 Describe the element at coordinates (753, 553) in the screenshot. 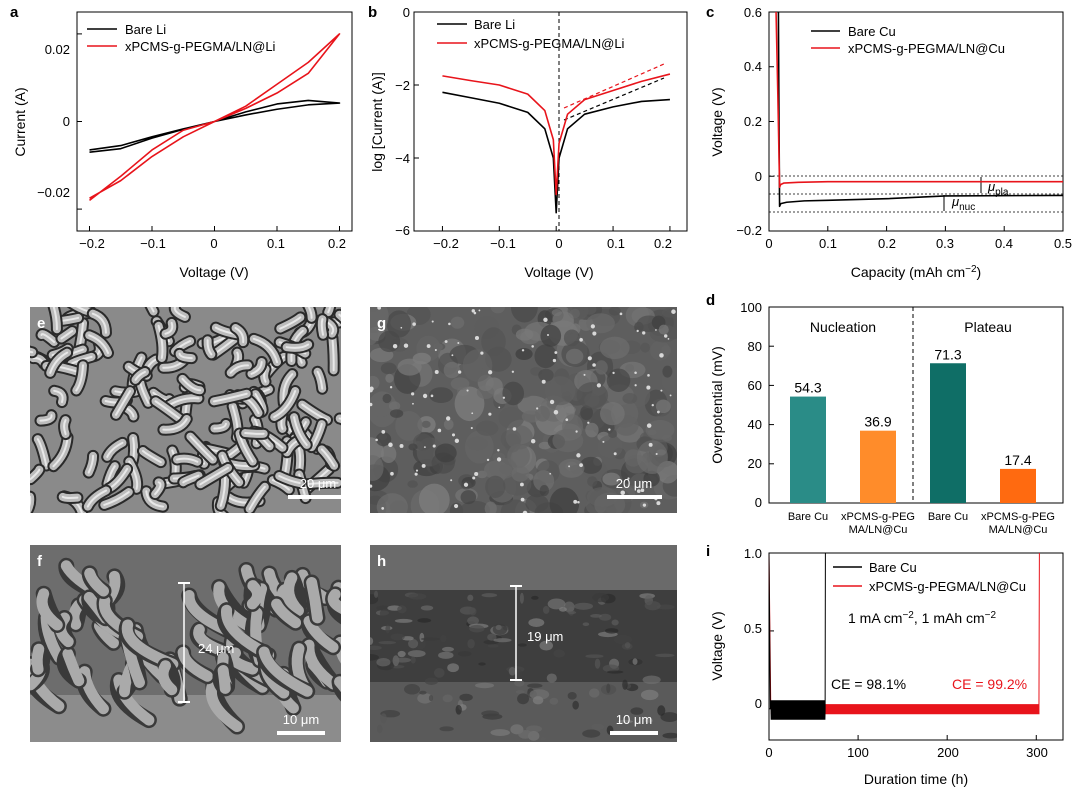

I see `chart-i-ytick: 1.0` at that location.